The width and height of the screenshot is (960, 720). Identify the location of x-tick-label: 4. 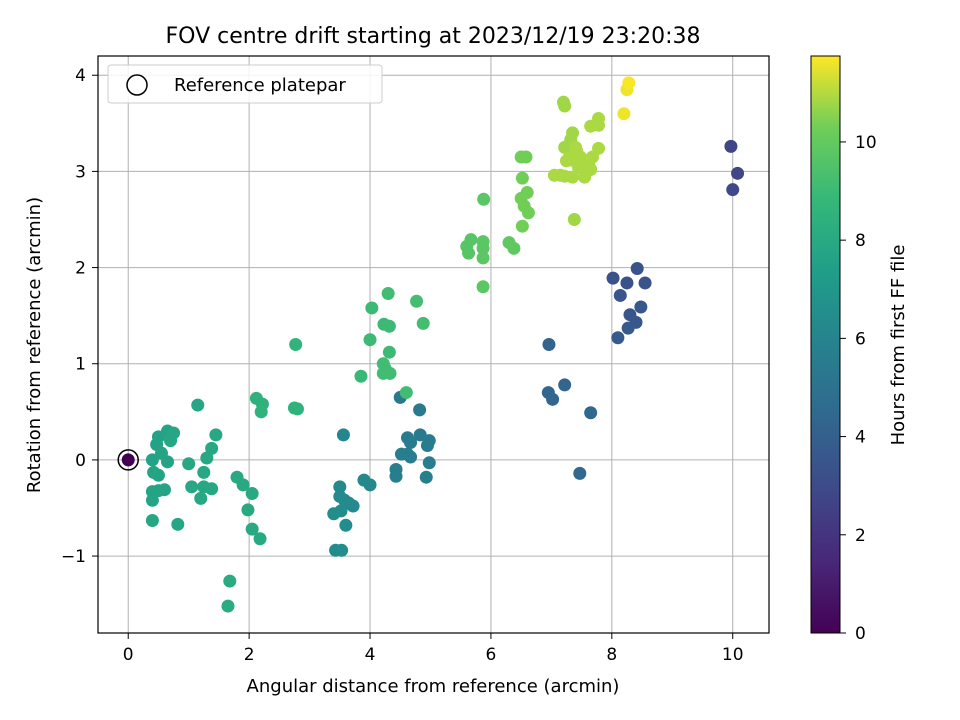
(370, 655).